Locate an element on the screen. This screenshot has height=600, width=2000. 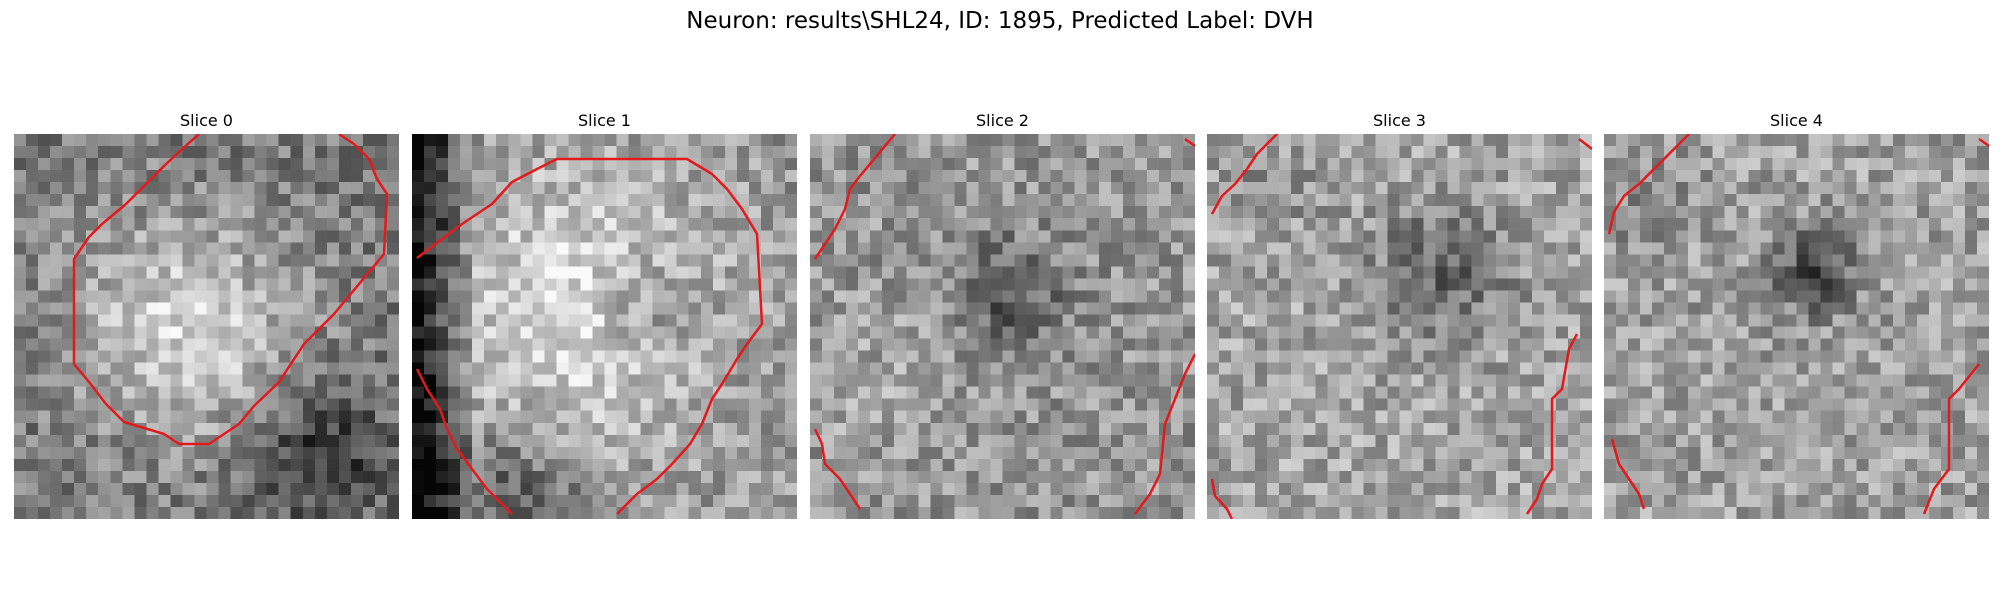
slice-panel-3: Slice 3 is located at coordinates (1399, 313).